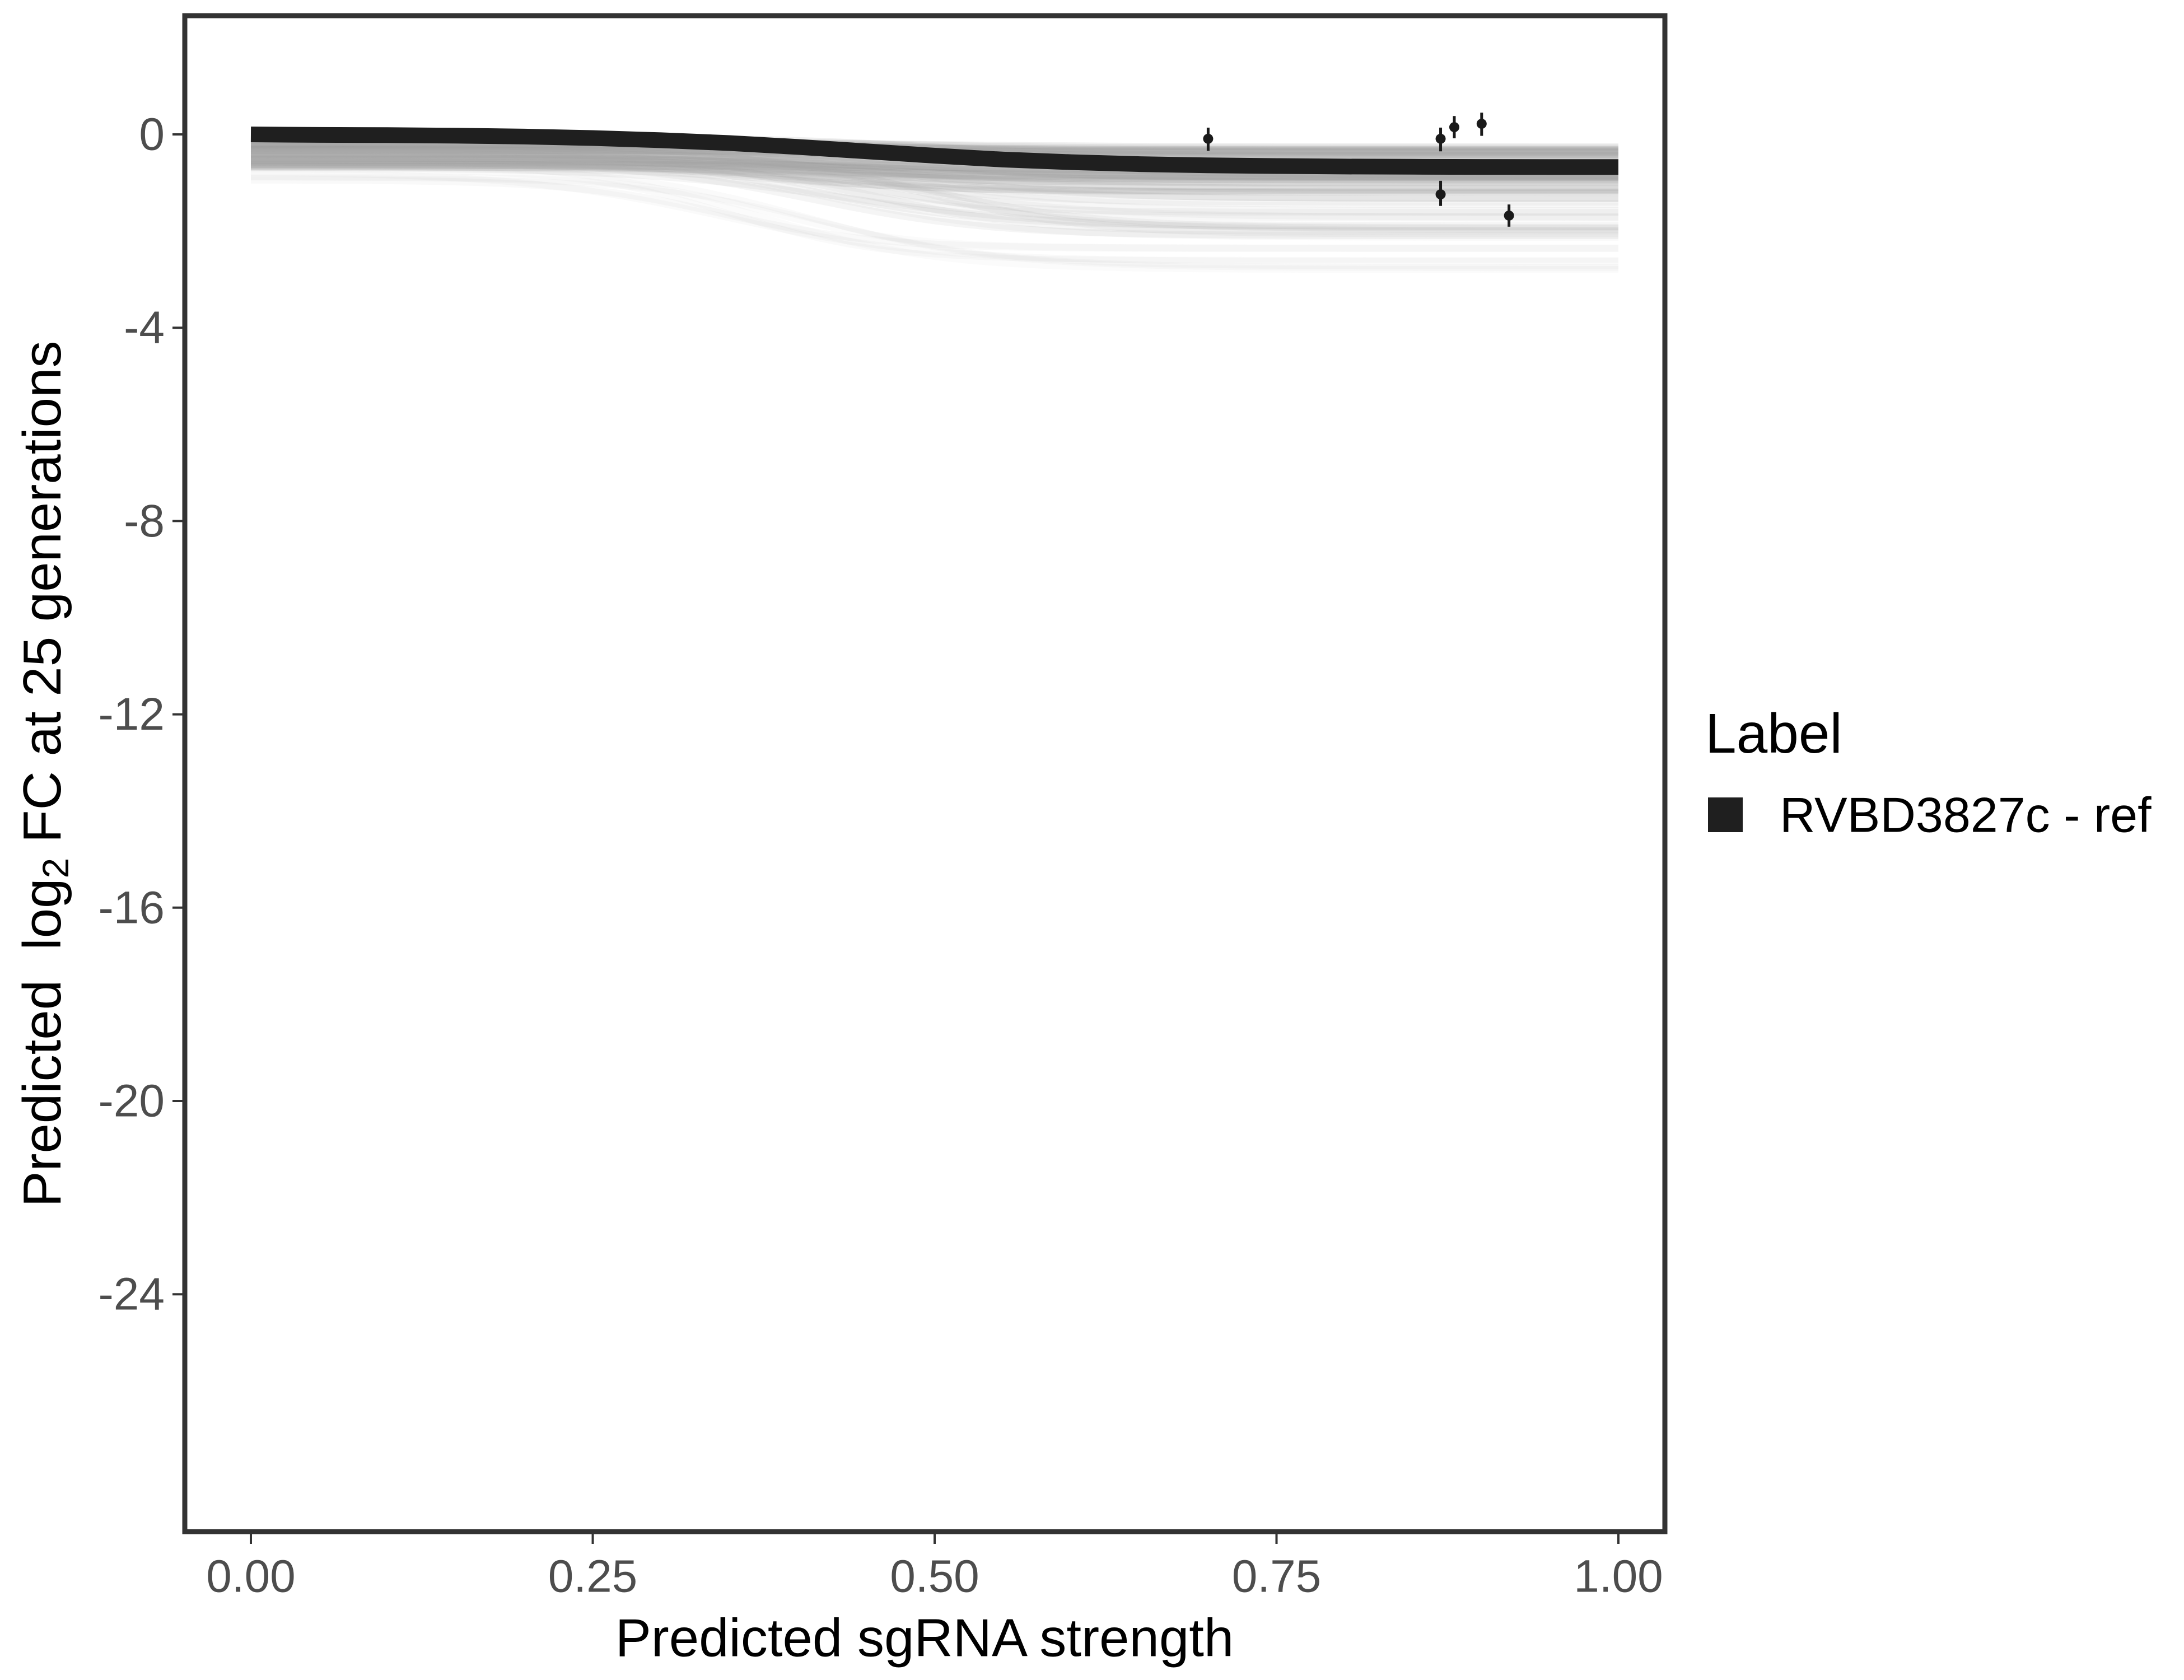 This screenshot has height=1680, width=2184. Describe the element at coordinates (593, 1577) in the screenshot. I see `x-tick-label: 0.25` at that location.